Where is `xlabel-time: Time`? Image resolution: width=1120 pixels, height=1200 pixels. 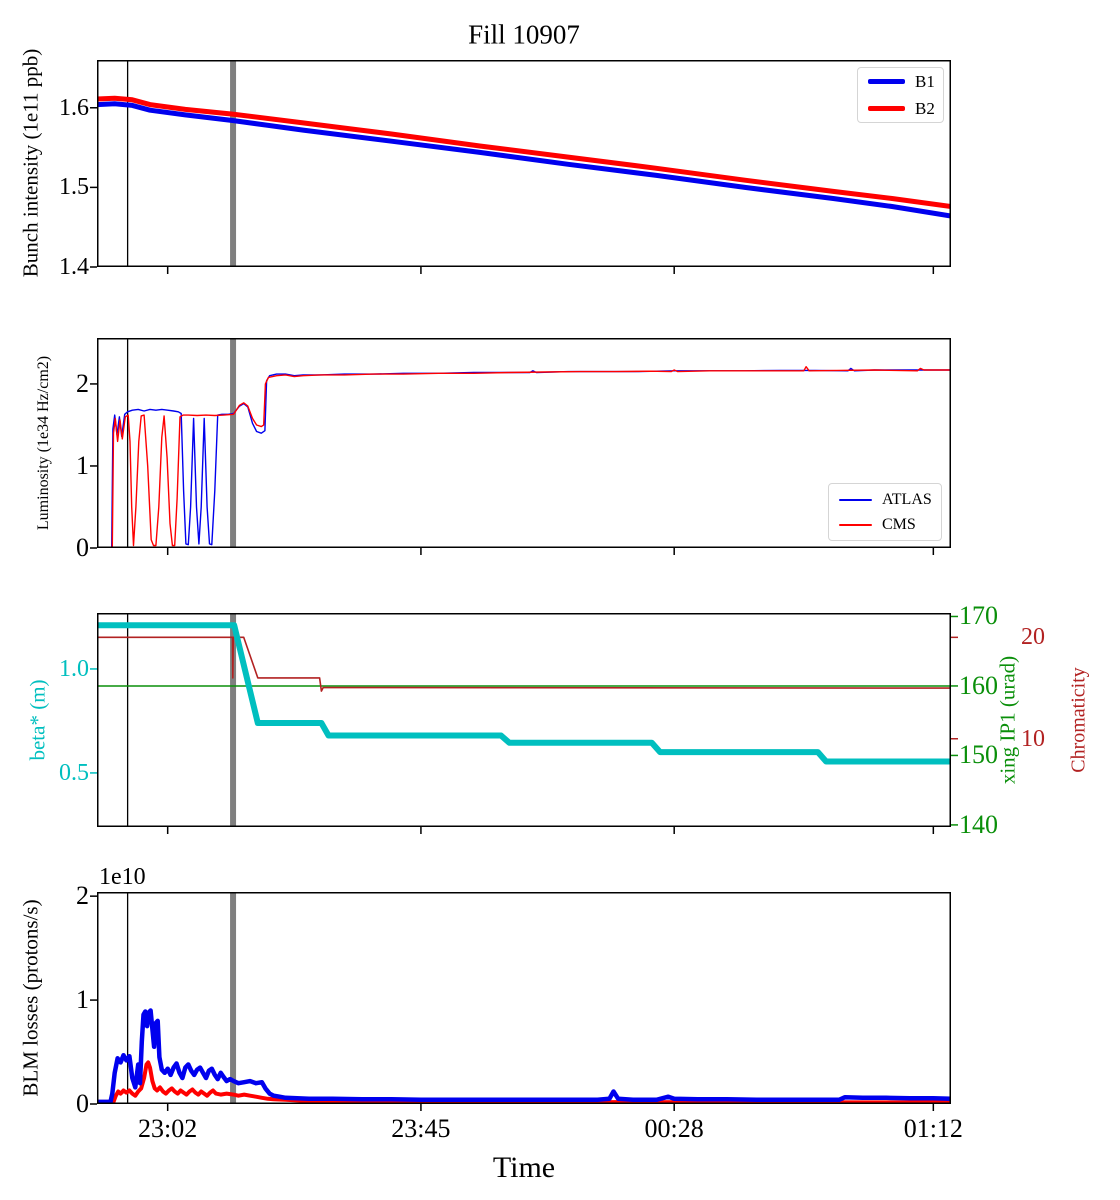
xlabel-time: Time is located at coordinates (524, 1167).